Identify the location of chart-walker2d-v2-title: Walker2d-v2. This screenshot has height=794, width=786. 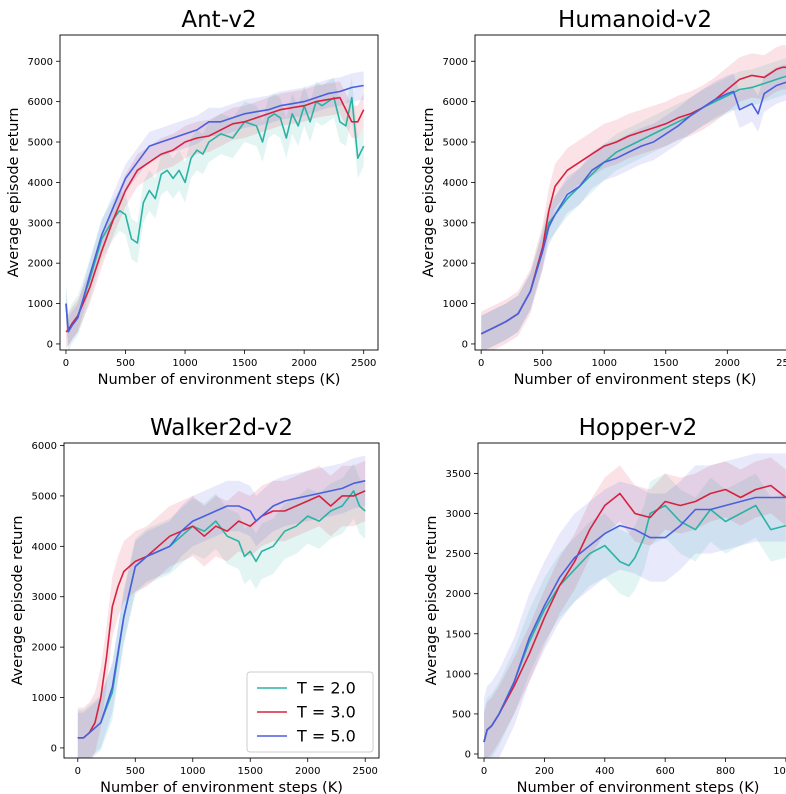
(221, 428).